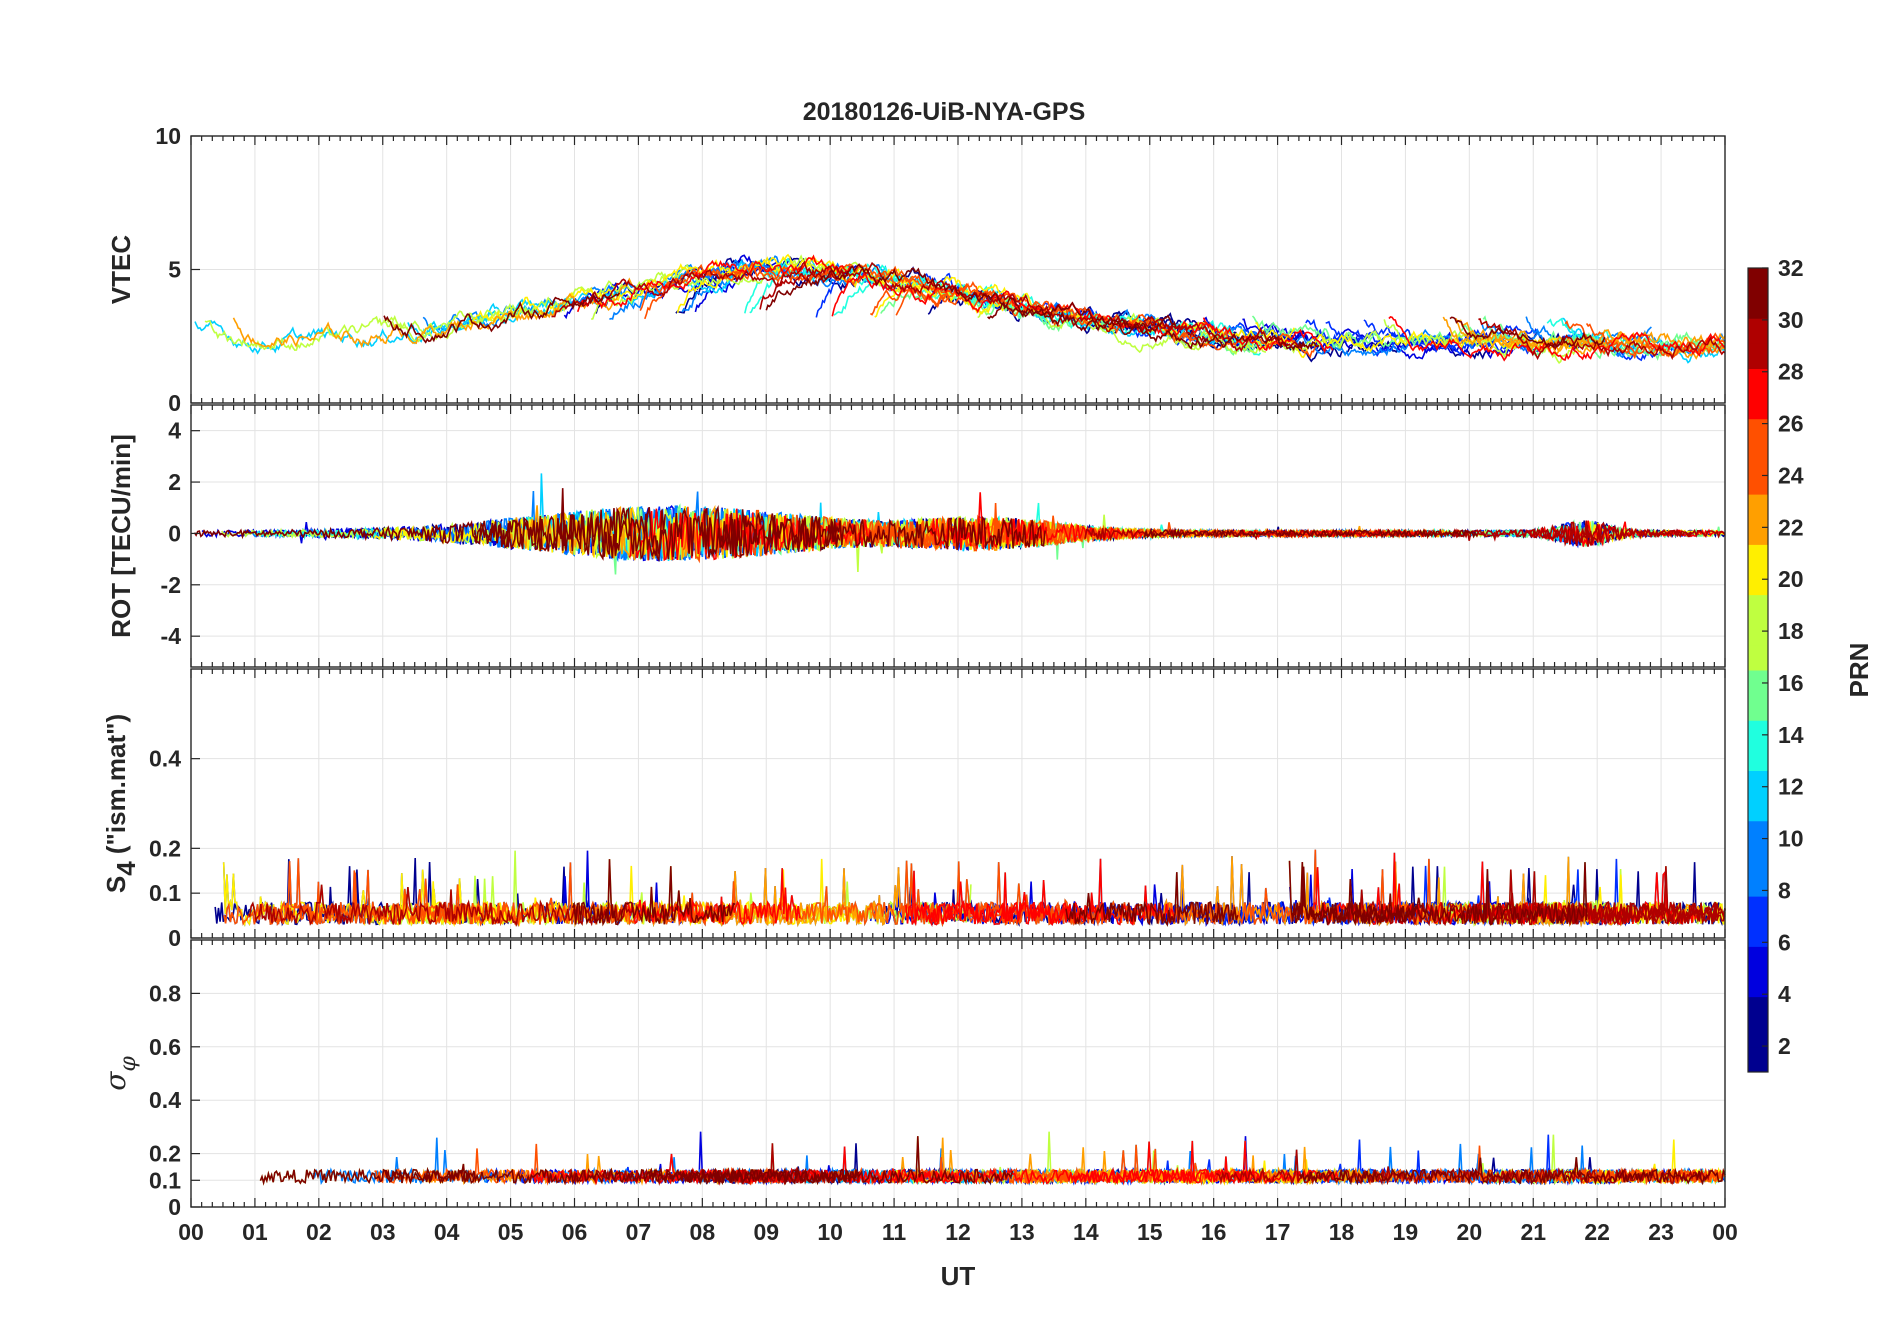  I want to click on x-tick-label: 12, so click(958, 1232).